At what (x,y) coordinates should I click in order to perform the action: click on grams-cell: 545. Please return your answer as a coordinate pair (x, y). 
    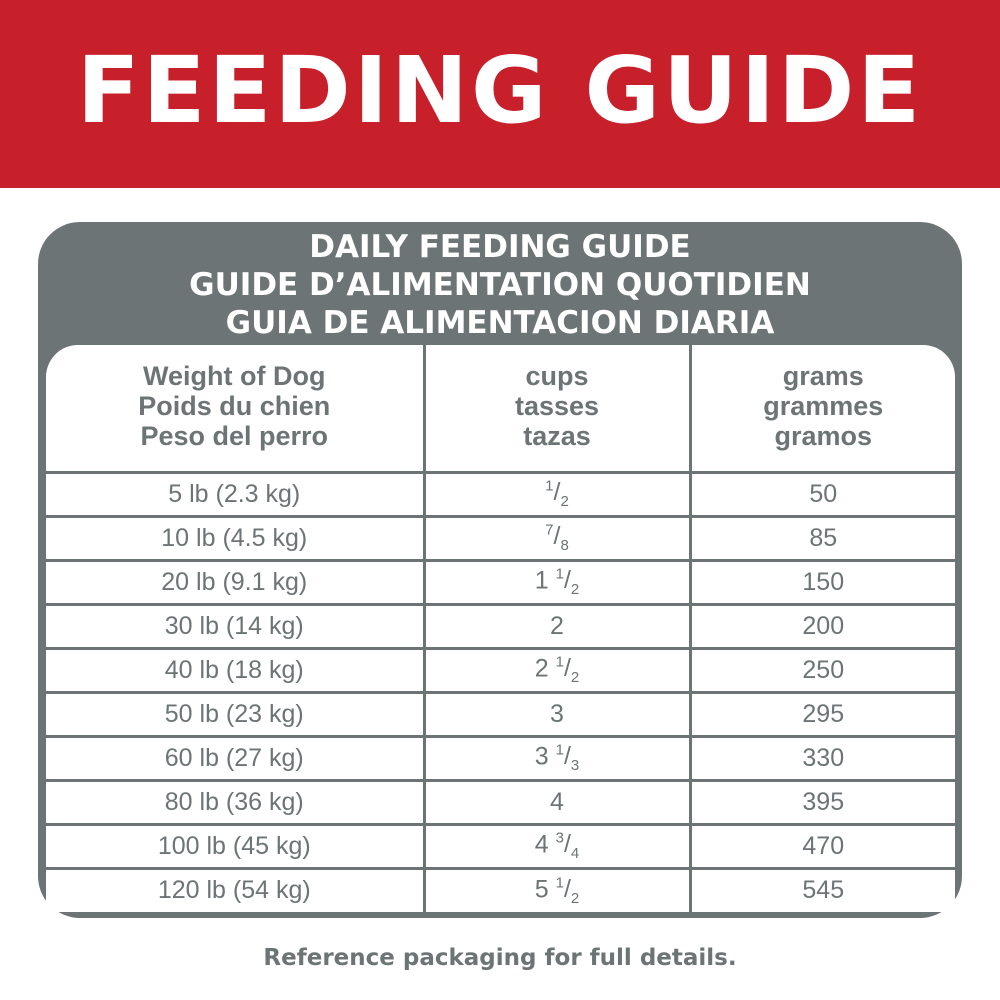
    Looking at the image, I should click on (821, 889).